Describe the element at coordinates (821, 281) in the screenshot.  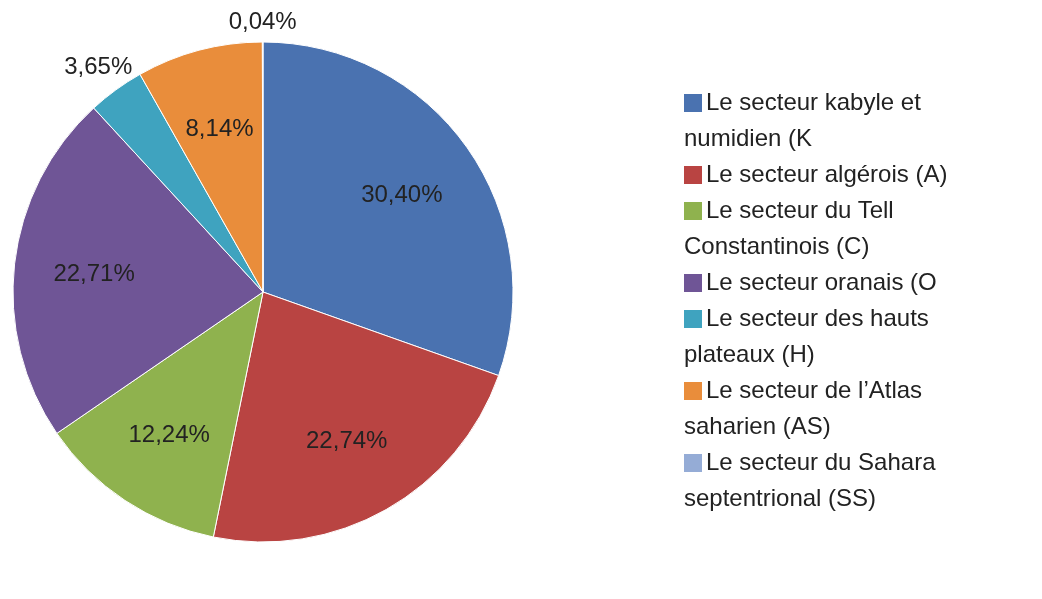
I see `legend-label: Le secteur oranais (O` at that location.